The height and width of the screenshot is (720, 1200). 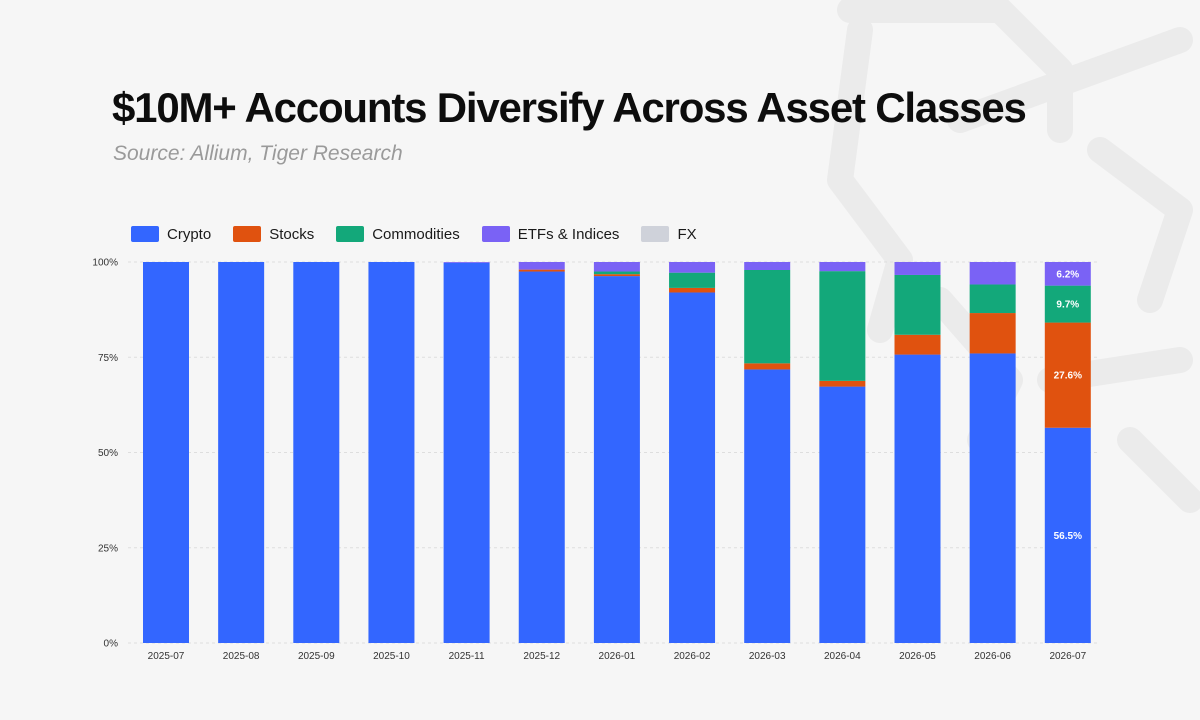 I want to click on legend-label-fx: FX, so click(x=687, y=234).